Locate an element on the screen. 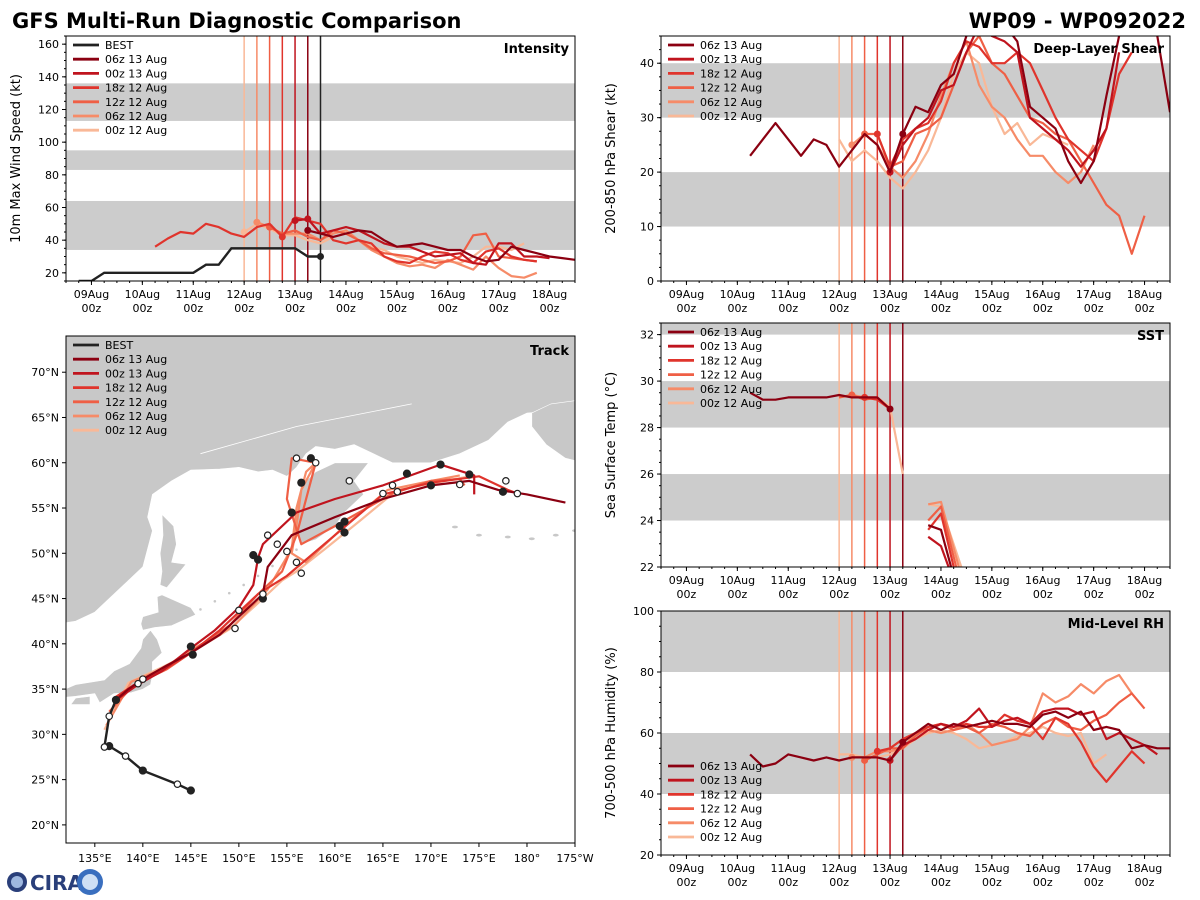  border-line is located at coordinates (306, 429).